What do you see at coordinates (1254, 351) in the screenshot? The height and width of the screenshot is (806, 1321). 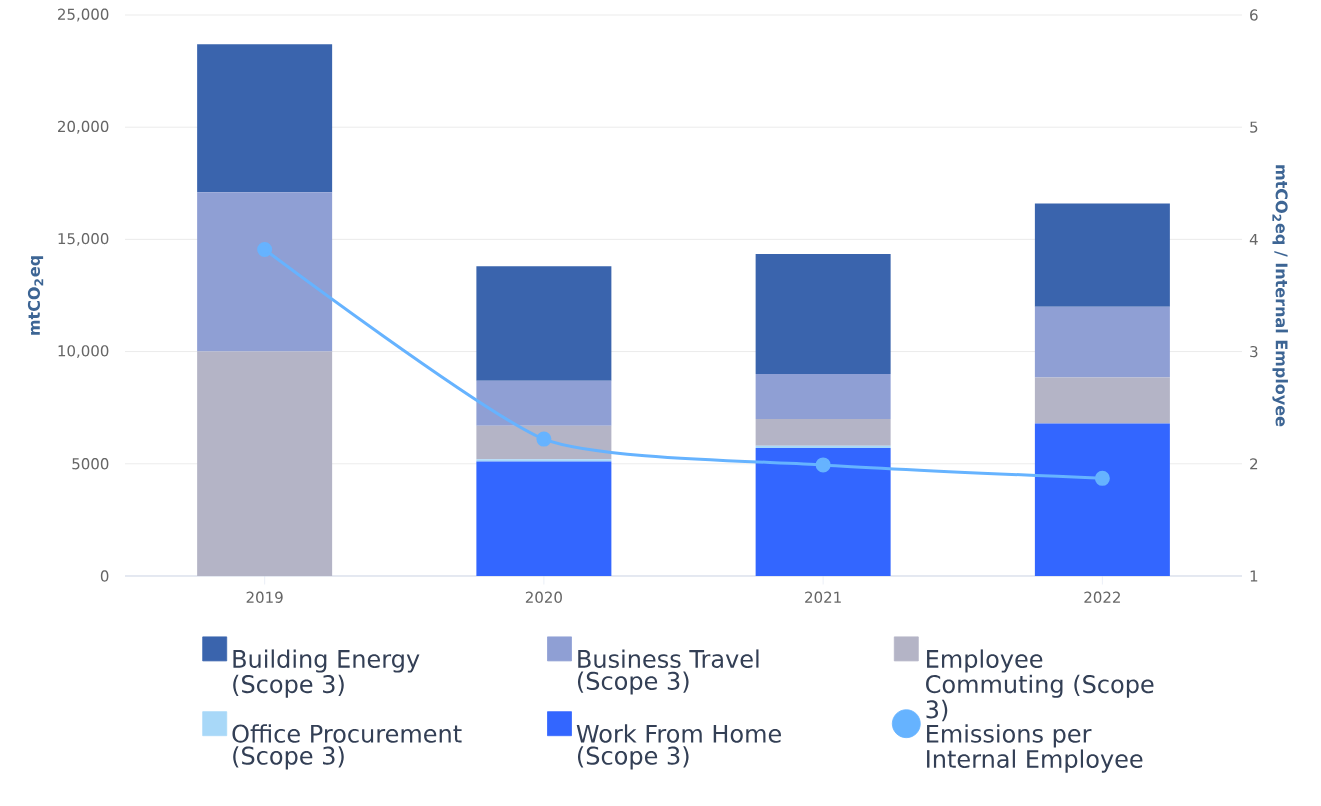 I see `y2-tick-label: 3` at bounding box center [1254, 351].